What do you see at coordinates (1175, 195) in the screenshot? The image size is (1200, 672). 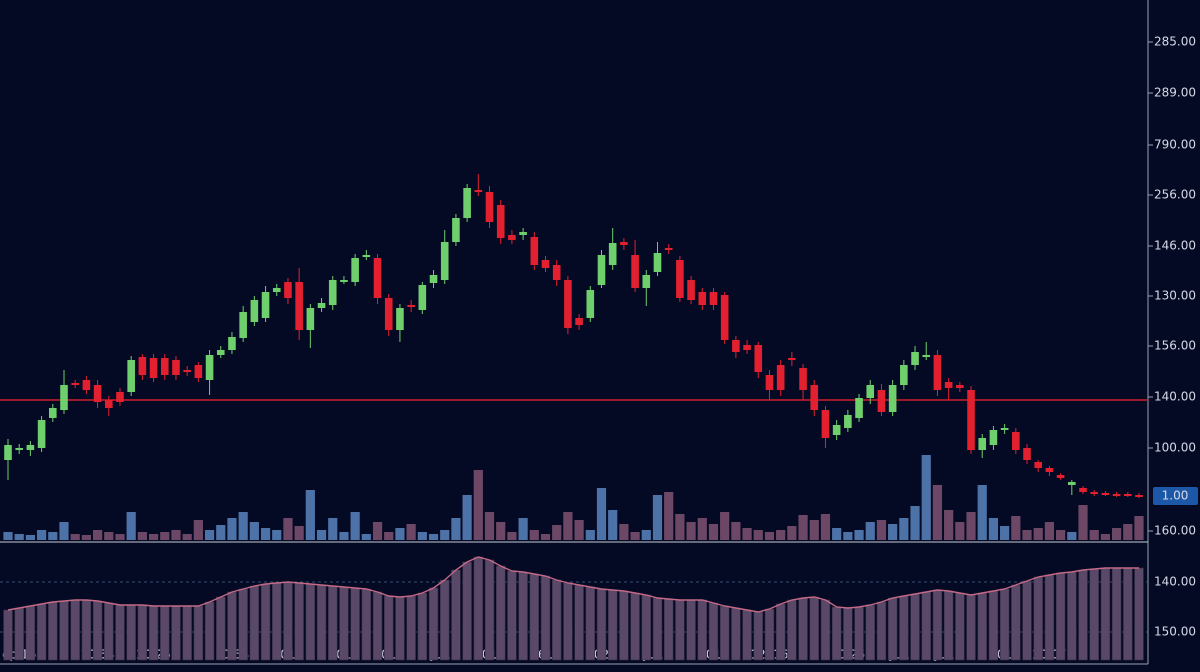 I see `y-tick-label: 256.00` at bounding box center [1175, 195].